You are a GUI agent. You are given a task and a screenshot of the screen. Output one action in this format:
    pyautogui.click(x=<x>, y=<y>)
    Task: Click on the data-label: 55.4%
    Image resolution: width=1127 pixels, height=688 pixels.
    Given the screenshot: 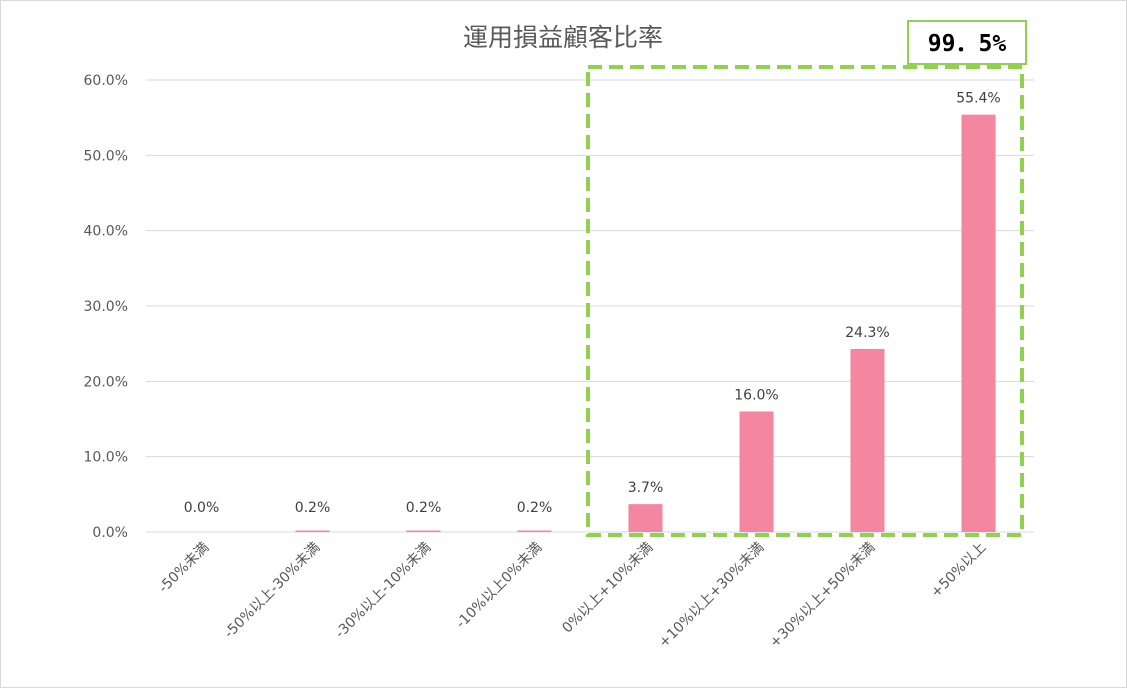 What is the action you would take?
    pyautogui.click(x=978, y=99)
    